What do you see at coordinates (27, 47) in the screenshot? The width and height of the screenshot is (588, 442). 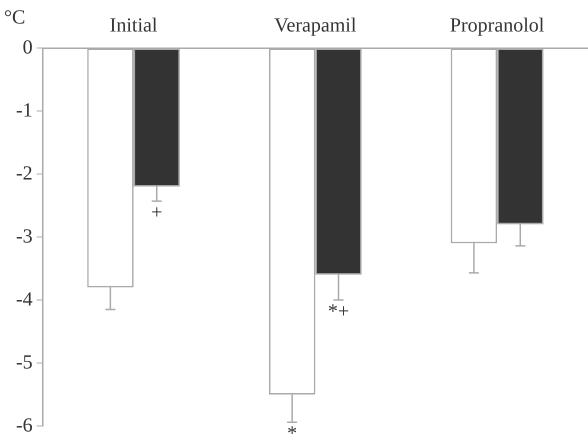 I see `y-tick-label: 0` at bounding box center [27, 47].